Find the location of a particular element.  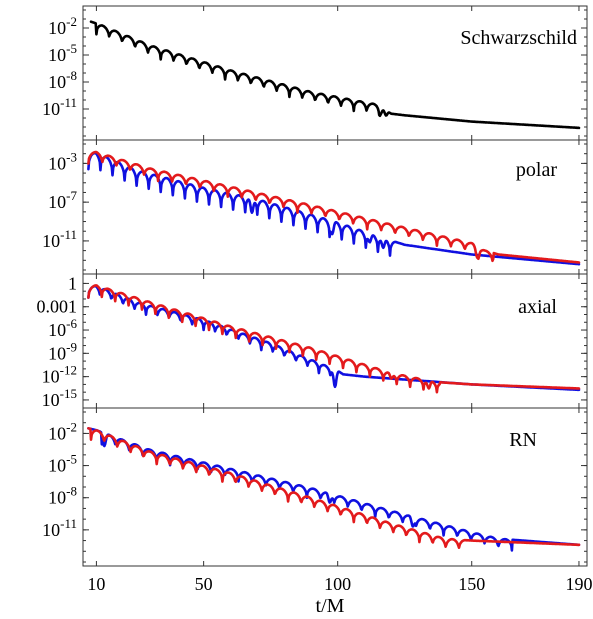

x-tick-label: 50 is located at coordinates (204, 584).